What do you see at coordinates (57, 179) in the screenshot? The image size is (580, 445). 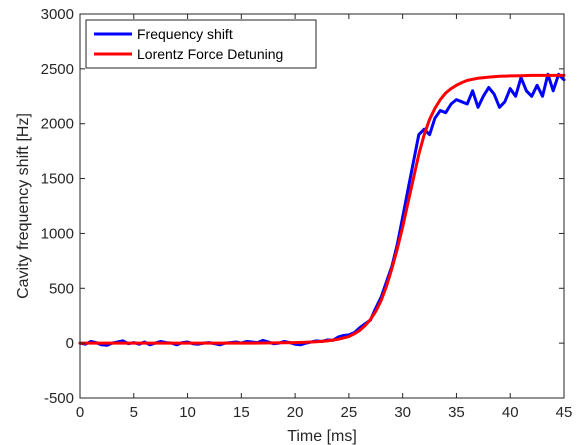 I see `y-tick-label: 1500` at bounding box center [57, 179].